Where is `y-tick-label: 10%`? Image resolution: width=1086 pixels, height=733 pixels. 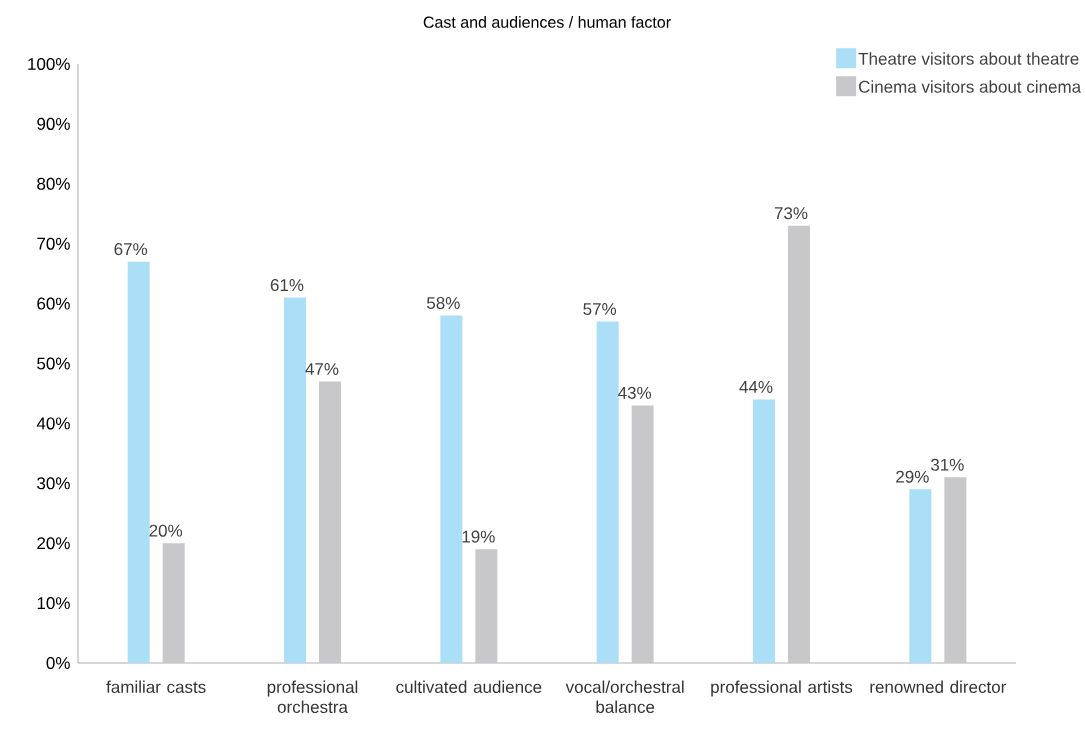
y-tick-label: 10% is located at coordinates (53, 603).